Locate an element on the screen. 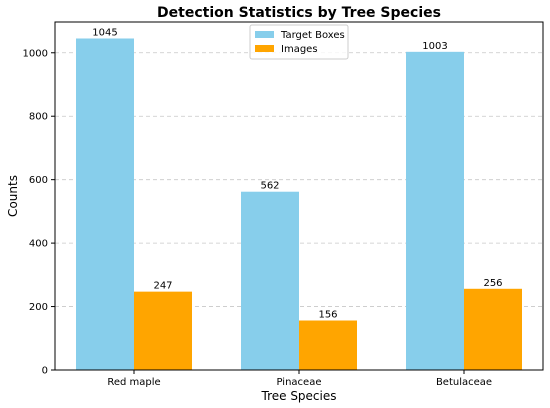 The width and height of the screenshot is (550, 408). bar-value-label: 1003 is located at coordinates (434, 46).